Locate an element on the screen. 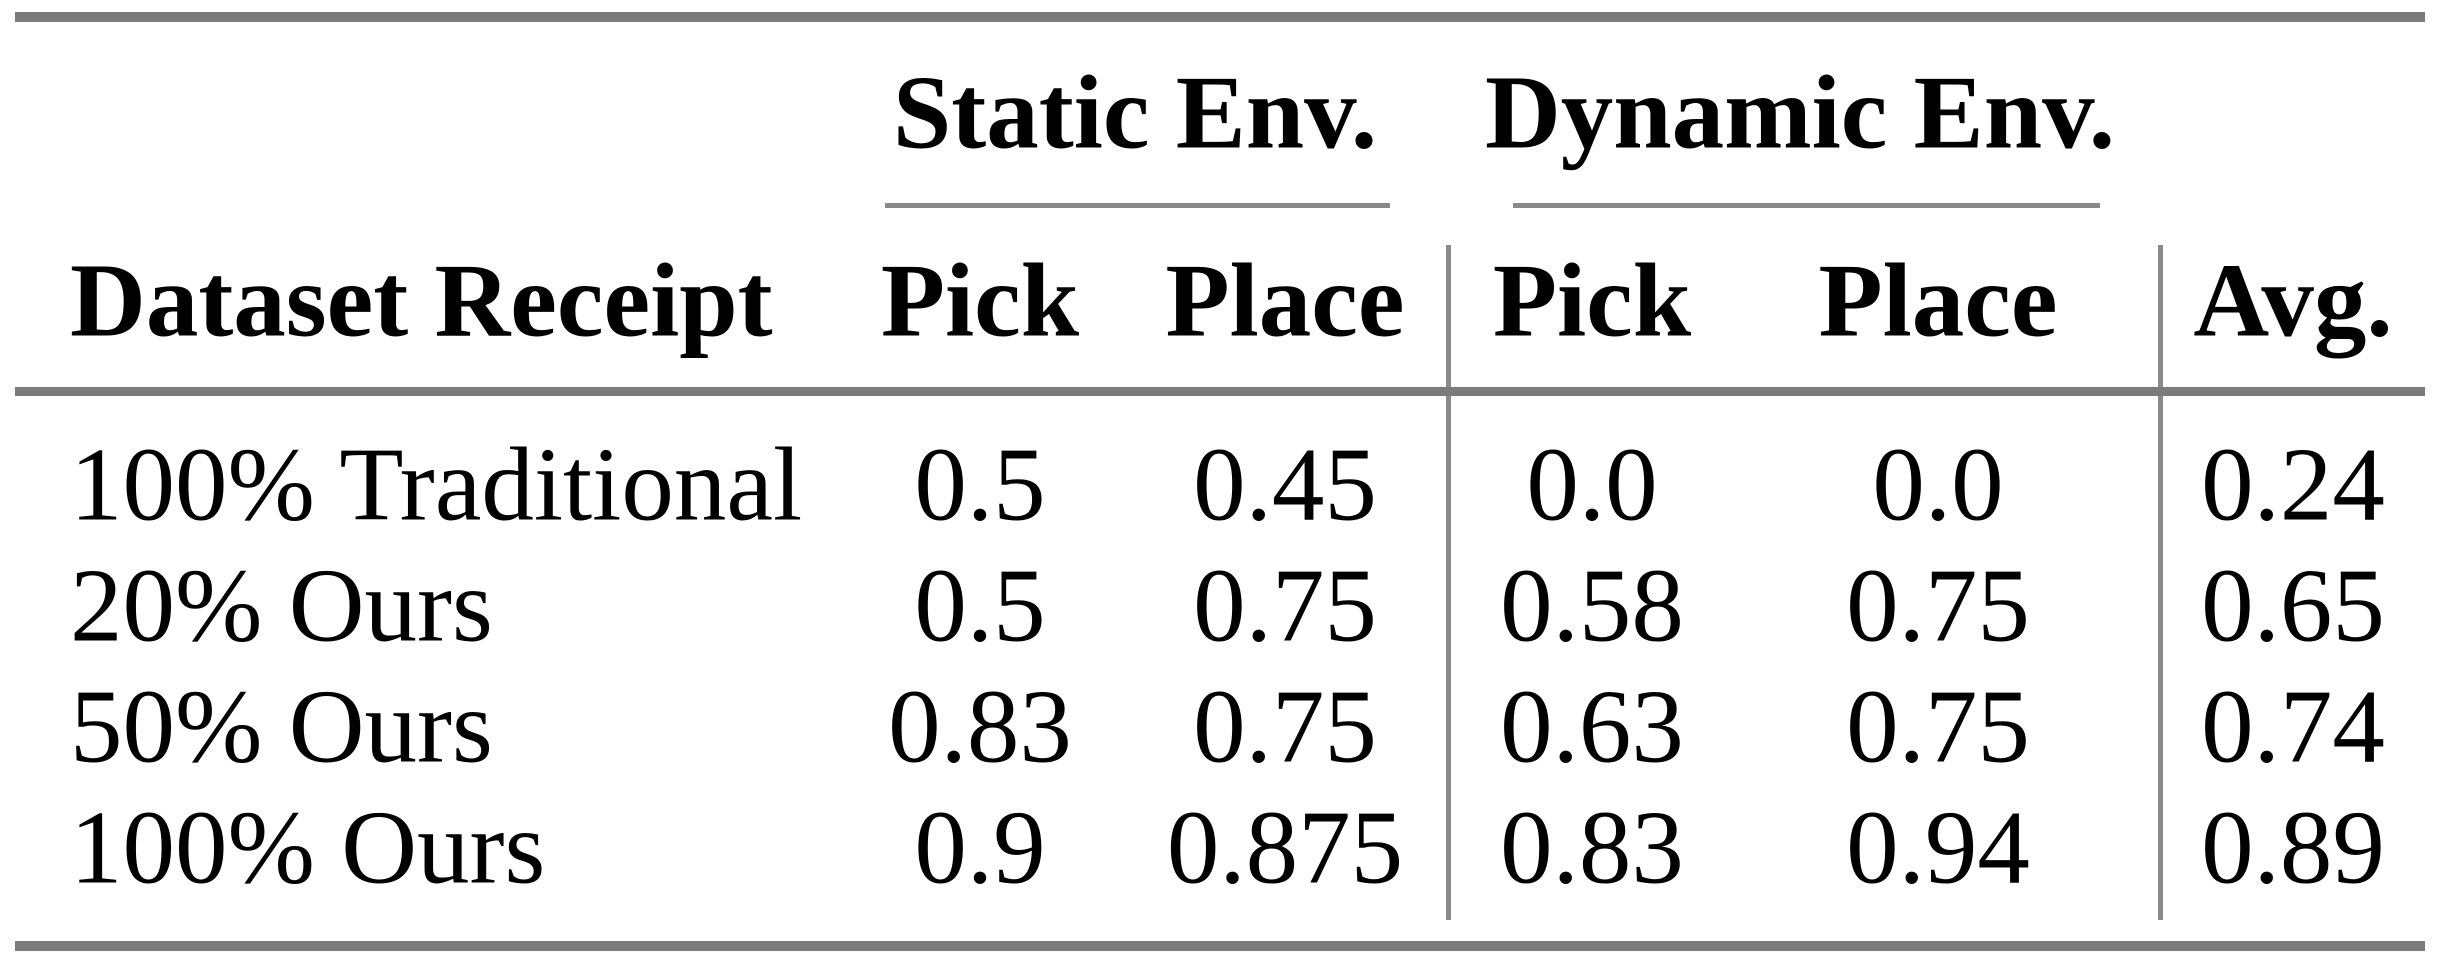 Image resolution: width=2440 pixels, height=966 pixels. cell-dynamic-pick: 0.0 is located at coordinates (1592, 484).